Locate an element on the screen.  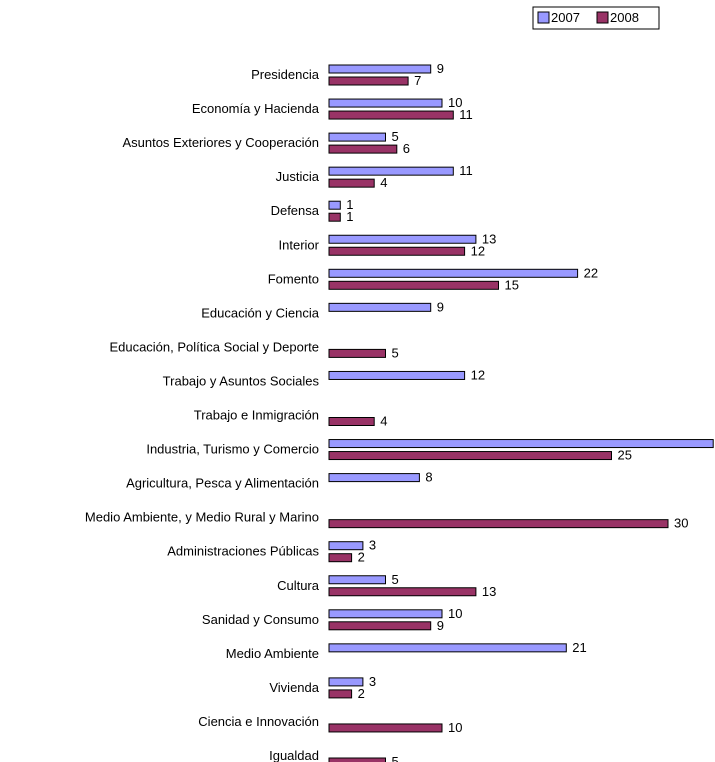
category-label-administraciones-publicas: Administraciones Públicas is located at coordinates (243, 551).